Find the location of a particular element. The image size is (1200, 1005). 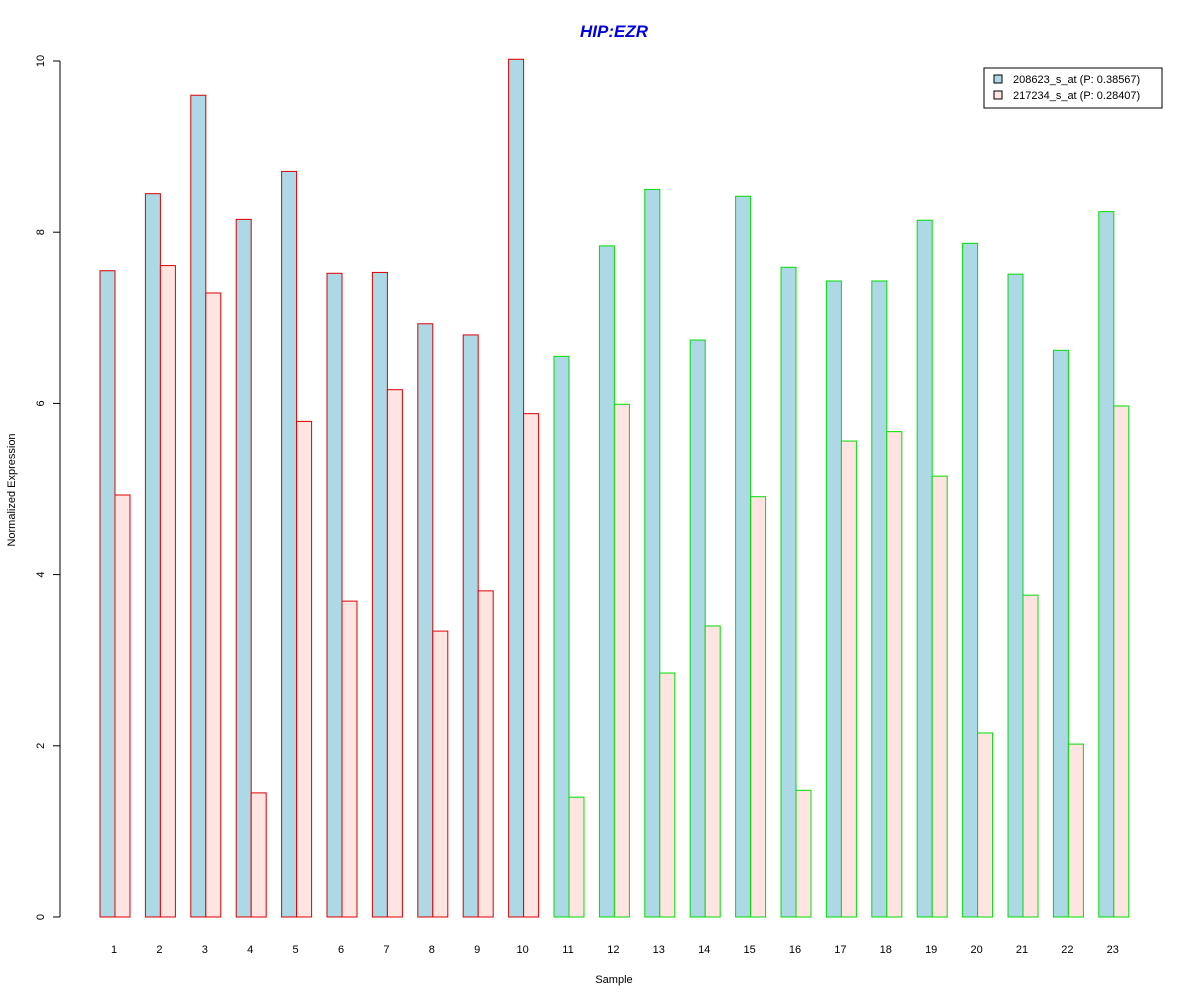

x-tick-label: 4 is located at coordinates (250, 950).